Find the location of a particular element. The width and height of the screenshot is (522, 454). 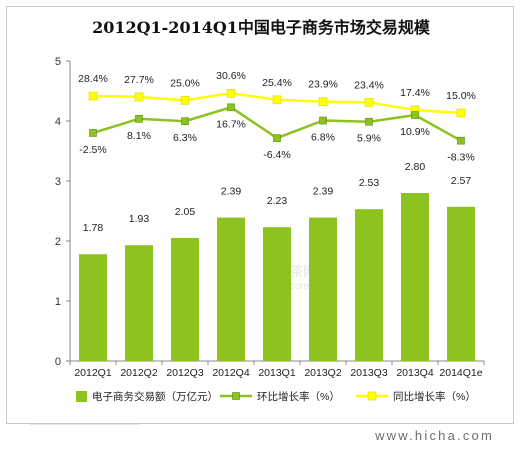

bar-value-label: 1.93 is located at coordinates (139, 219).